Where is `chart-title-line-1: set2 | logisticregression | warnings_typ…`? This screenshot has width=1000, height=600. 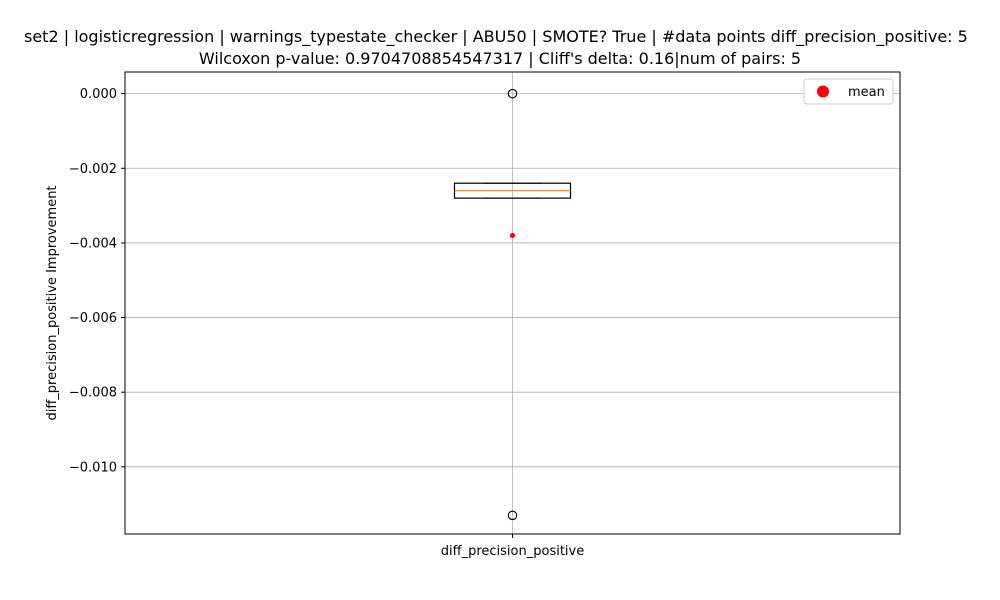
chart-title-line-1: set2 | logisticregression | warnings_typ… is located at coordinates (496, 36).